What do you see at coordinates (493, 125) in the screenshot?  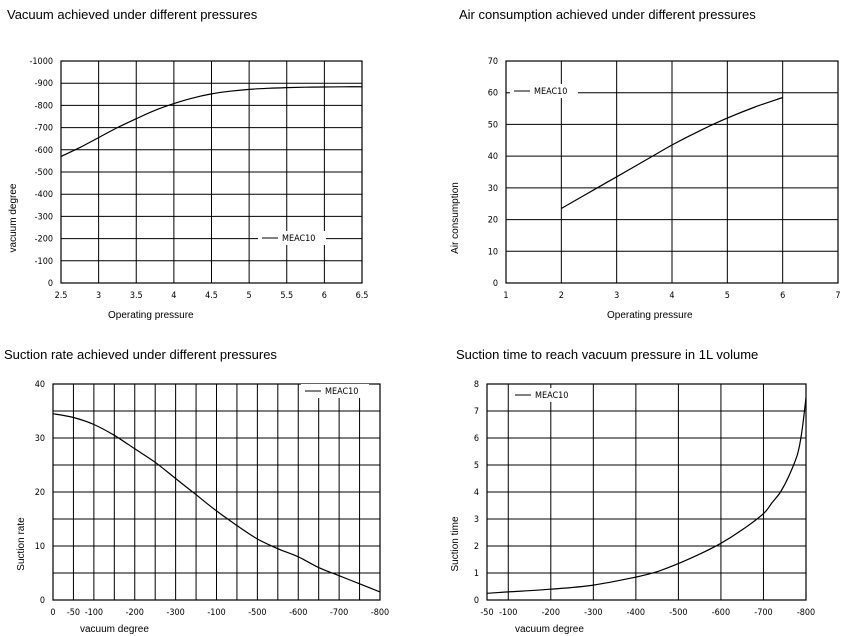 I see `y-tick-label: 50` at bounding box center [493, 125].